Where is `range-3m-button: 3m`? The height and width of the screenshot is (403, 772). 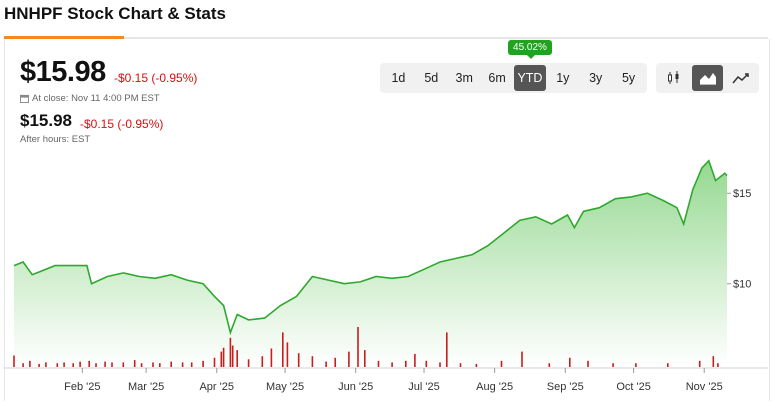
range-3m-button: 3m is located at coordinates (464, 78).